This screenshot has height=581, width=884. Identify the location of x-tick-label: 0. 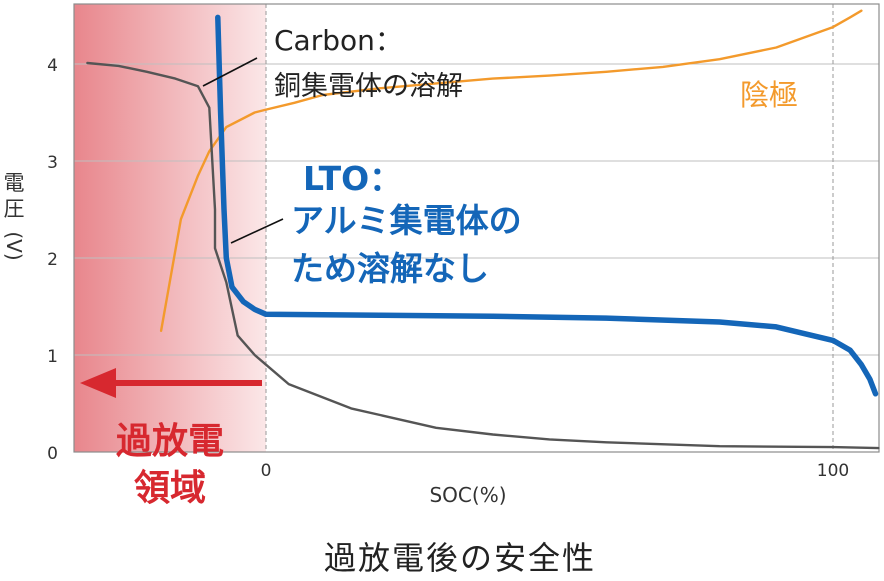
(266, 471).